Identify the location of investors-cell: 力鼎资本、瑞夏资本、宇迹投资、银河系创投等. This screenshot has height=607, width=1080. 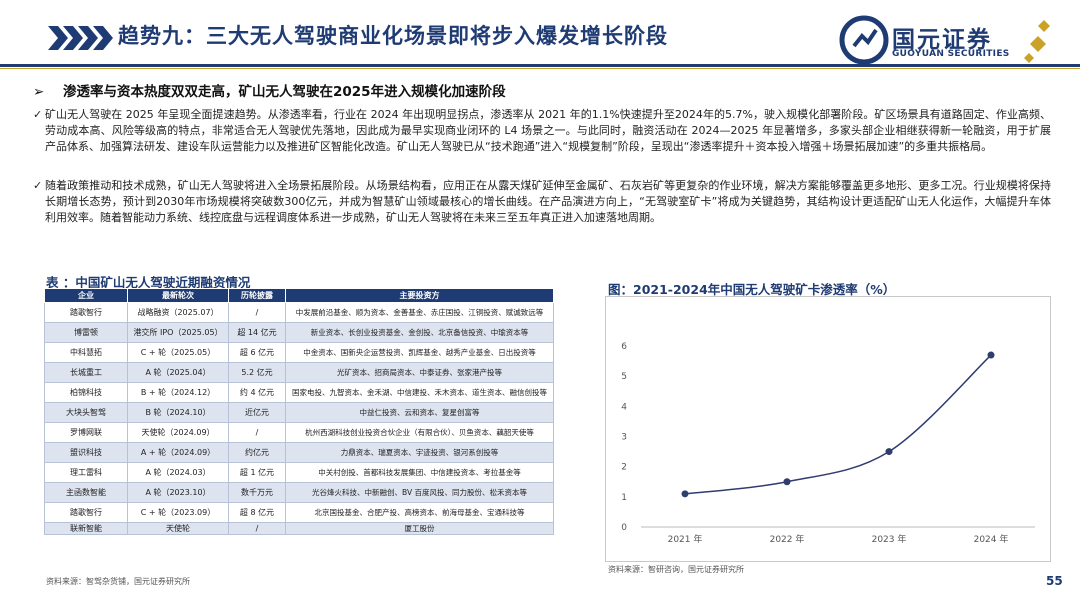
(419, 452).